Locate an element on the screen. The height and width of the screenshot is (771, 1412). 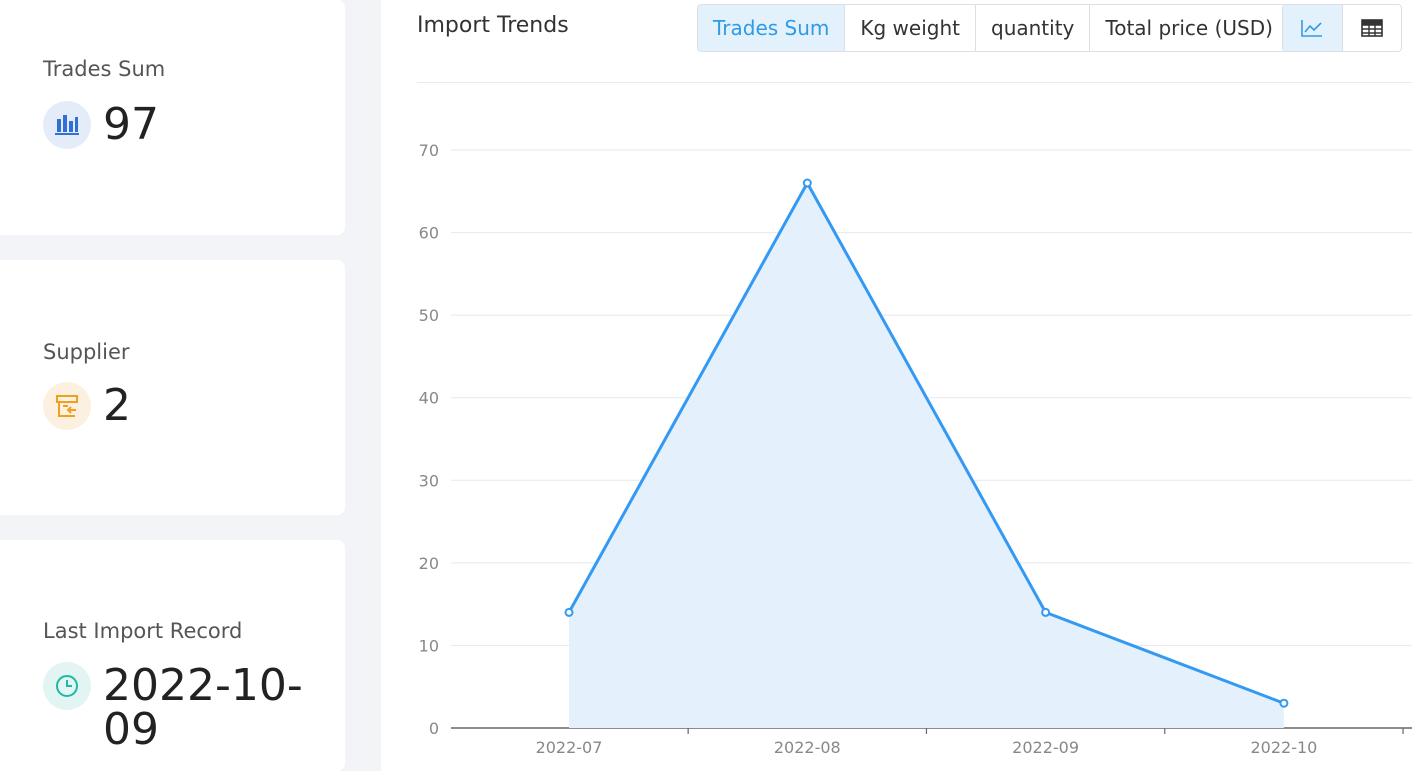
y-tick-label: 30 is located at coordinates (429, 480).